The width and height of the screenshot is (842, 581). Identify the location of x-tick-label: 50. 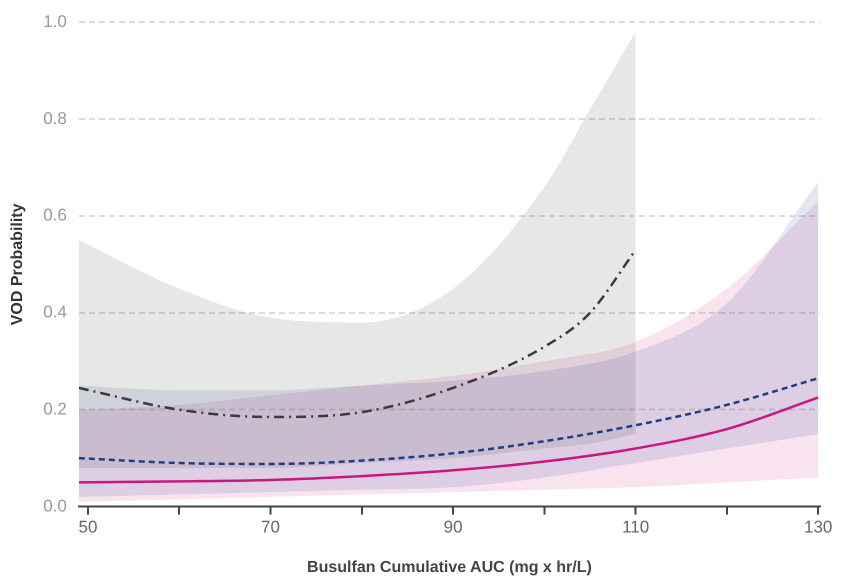
(88, 526).